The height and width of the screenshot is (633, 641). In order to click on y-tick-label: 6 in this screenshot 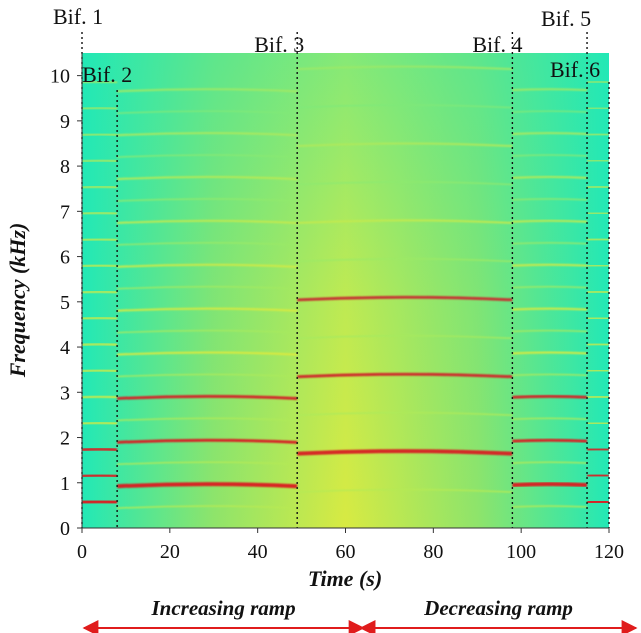, I will do `click(65, 258)`.